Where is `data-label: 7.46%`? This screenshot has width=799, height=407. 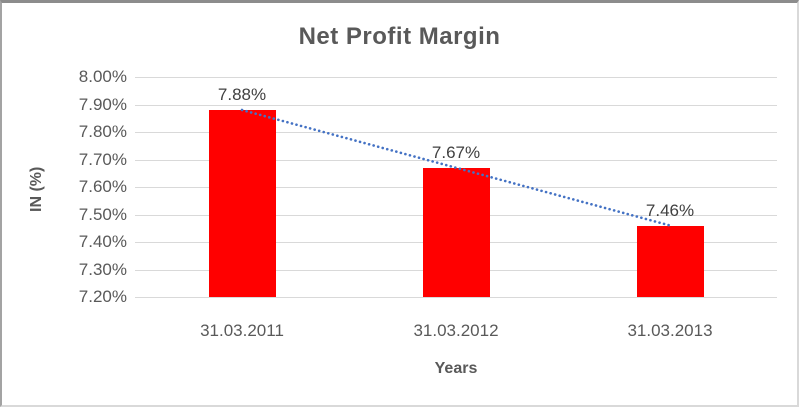
data-label: 7.46% is located at coordinates (670, 210).